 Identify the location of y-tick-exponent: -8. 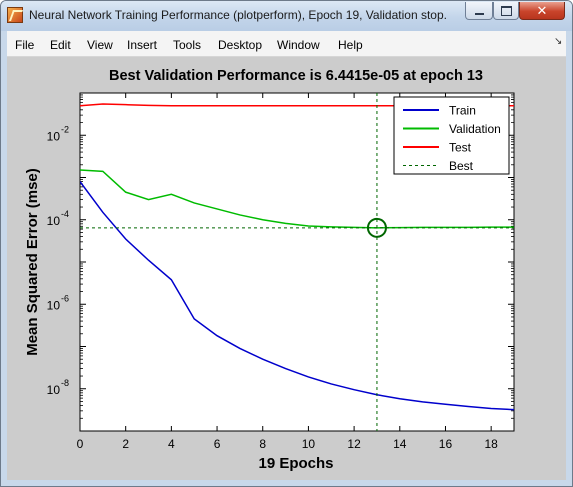
(65, 383).